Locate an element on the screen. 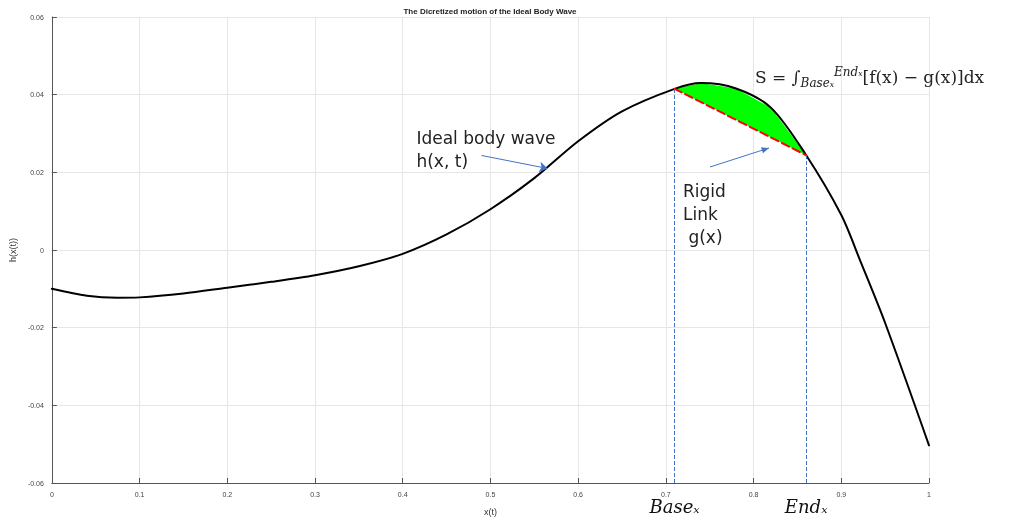  annotation: S = ∫$_{Baseₓ}$$^{Endₓ}$[f(x) − g(x)]dx is located at coordinates (870, 78).